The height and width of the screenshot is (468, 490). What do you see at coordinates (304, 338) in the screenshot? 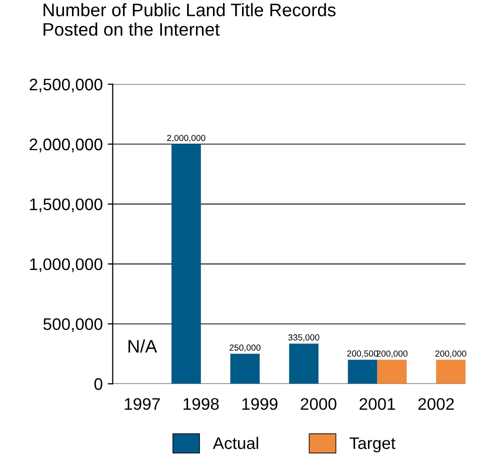
I see `data-label: 335,000` at bounding box center [304, 338].